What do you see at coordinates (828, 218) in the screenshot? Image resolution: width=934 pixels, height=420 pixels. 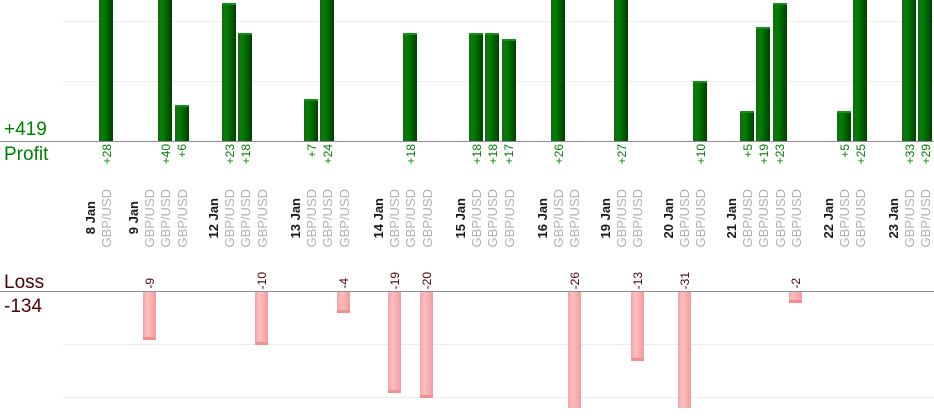 I see `date-label-col: 22 Jan` at bounding box center [828, 218].